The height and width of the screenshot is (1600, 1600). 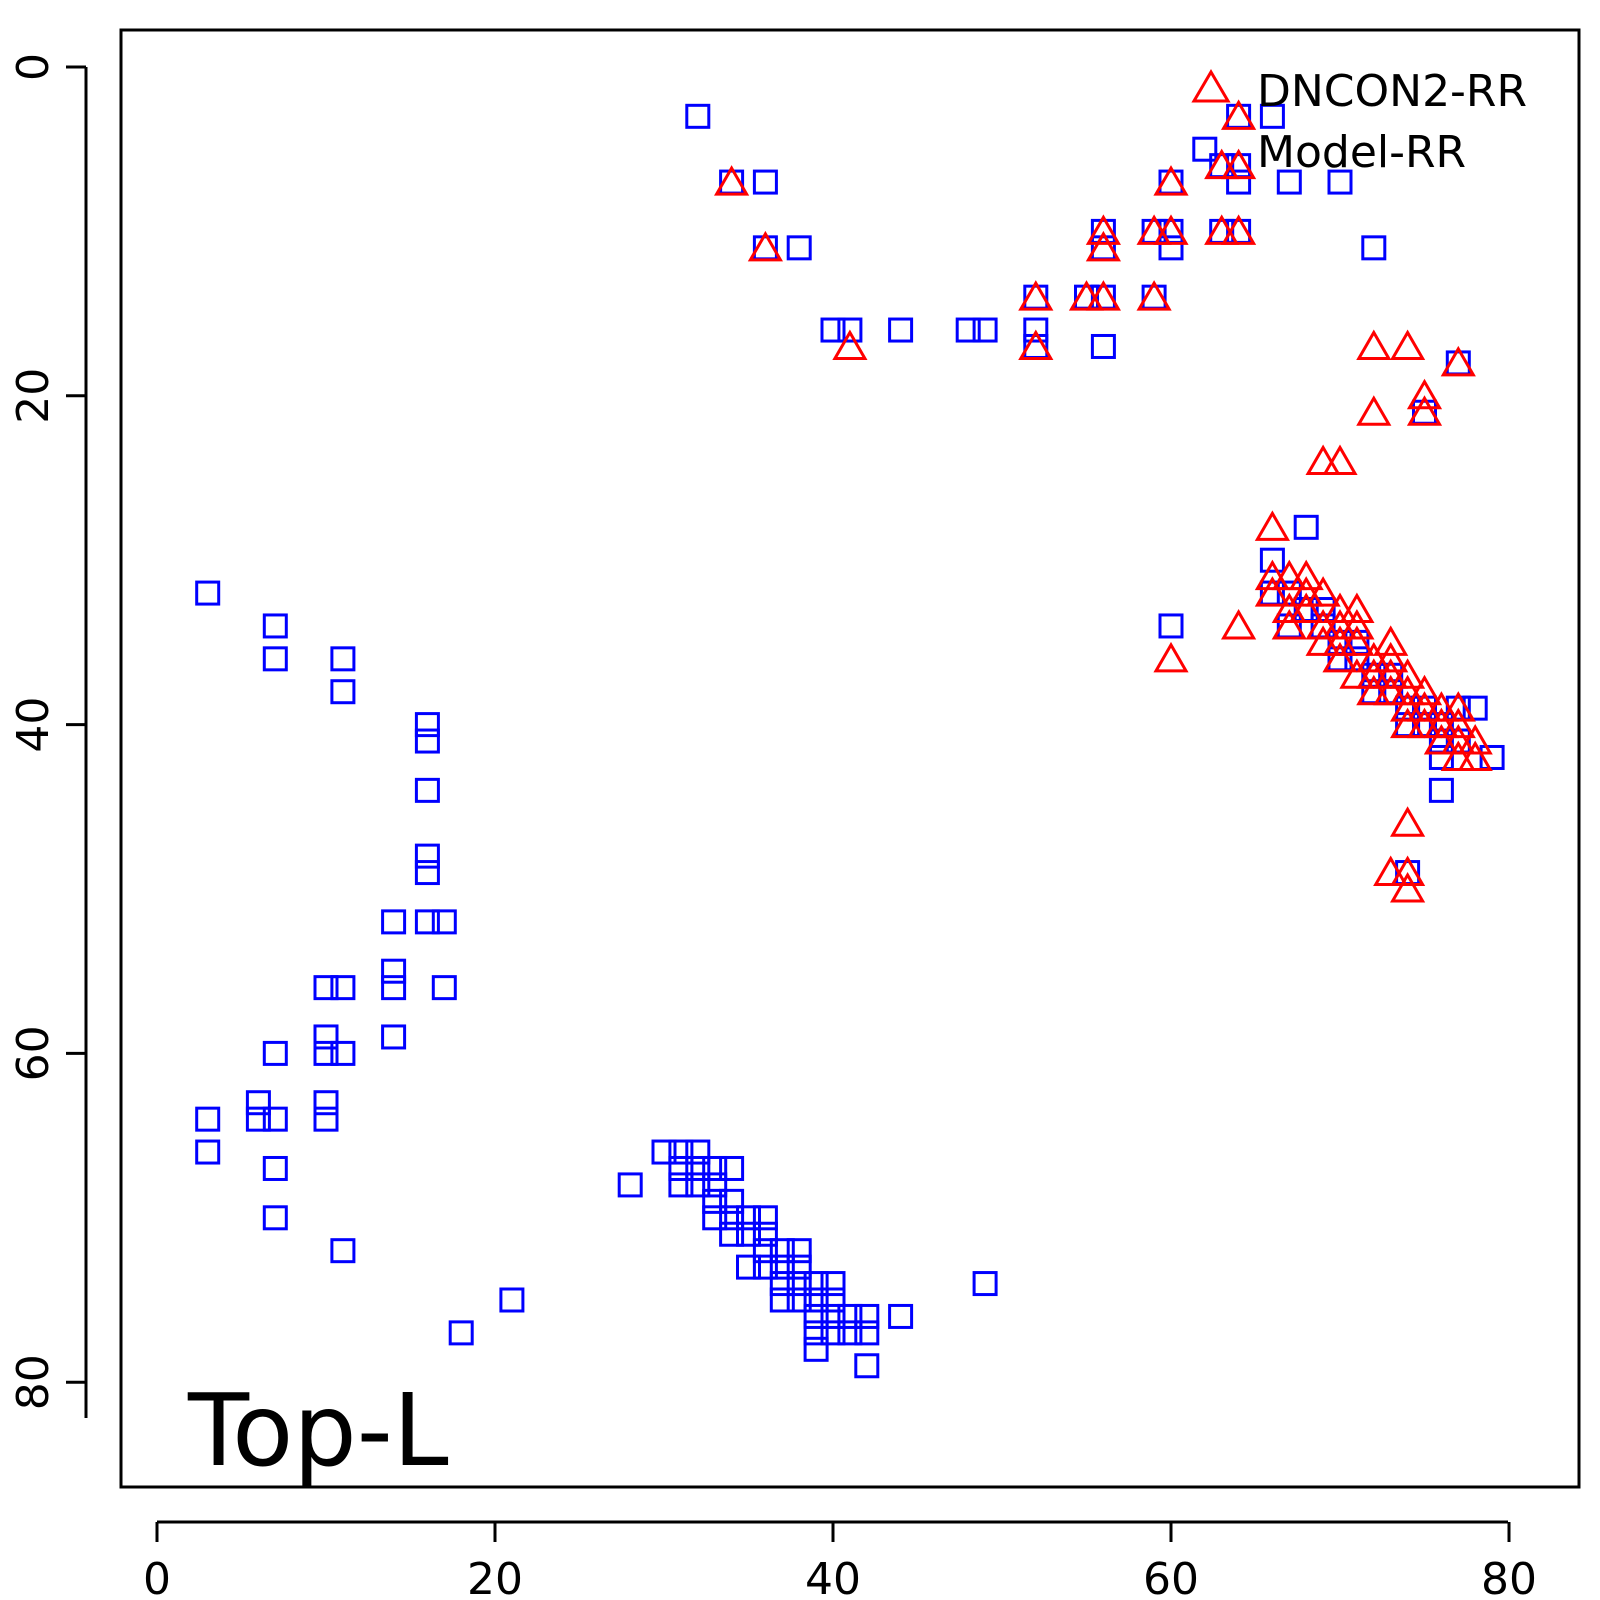 What do you see at coordinates (495, 1577) in the screenshot?
I see `x-tick-label: 20` at bounding box center [495, 1577].